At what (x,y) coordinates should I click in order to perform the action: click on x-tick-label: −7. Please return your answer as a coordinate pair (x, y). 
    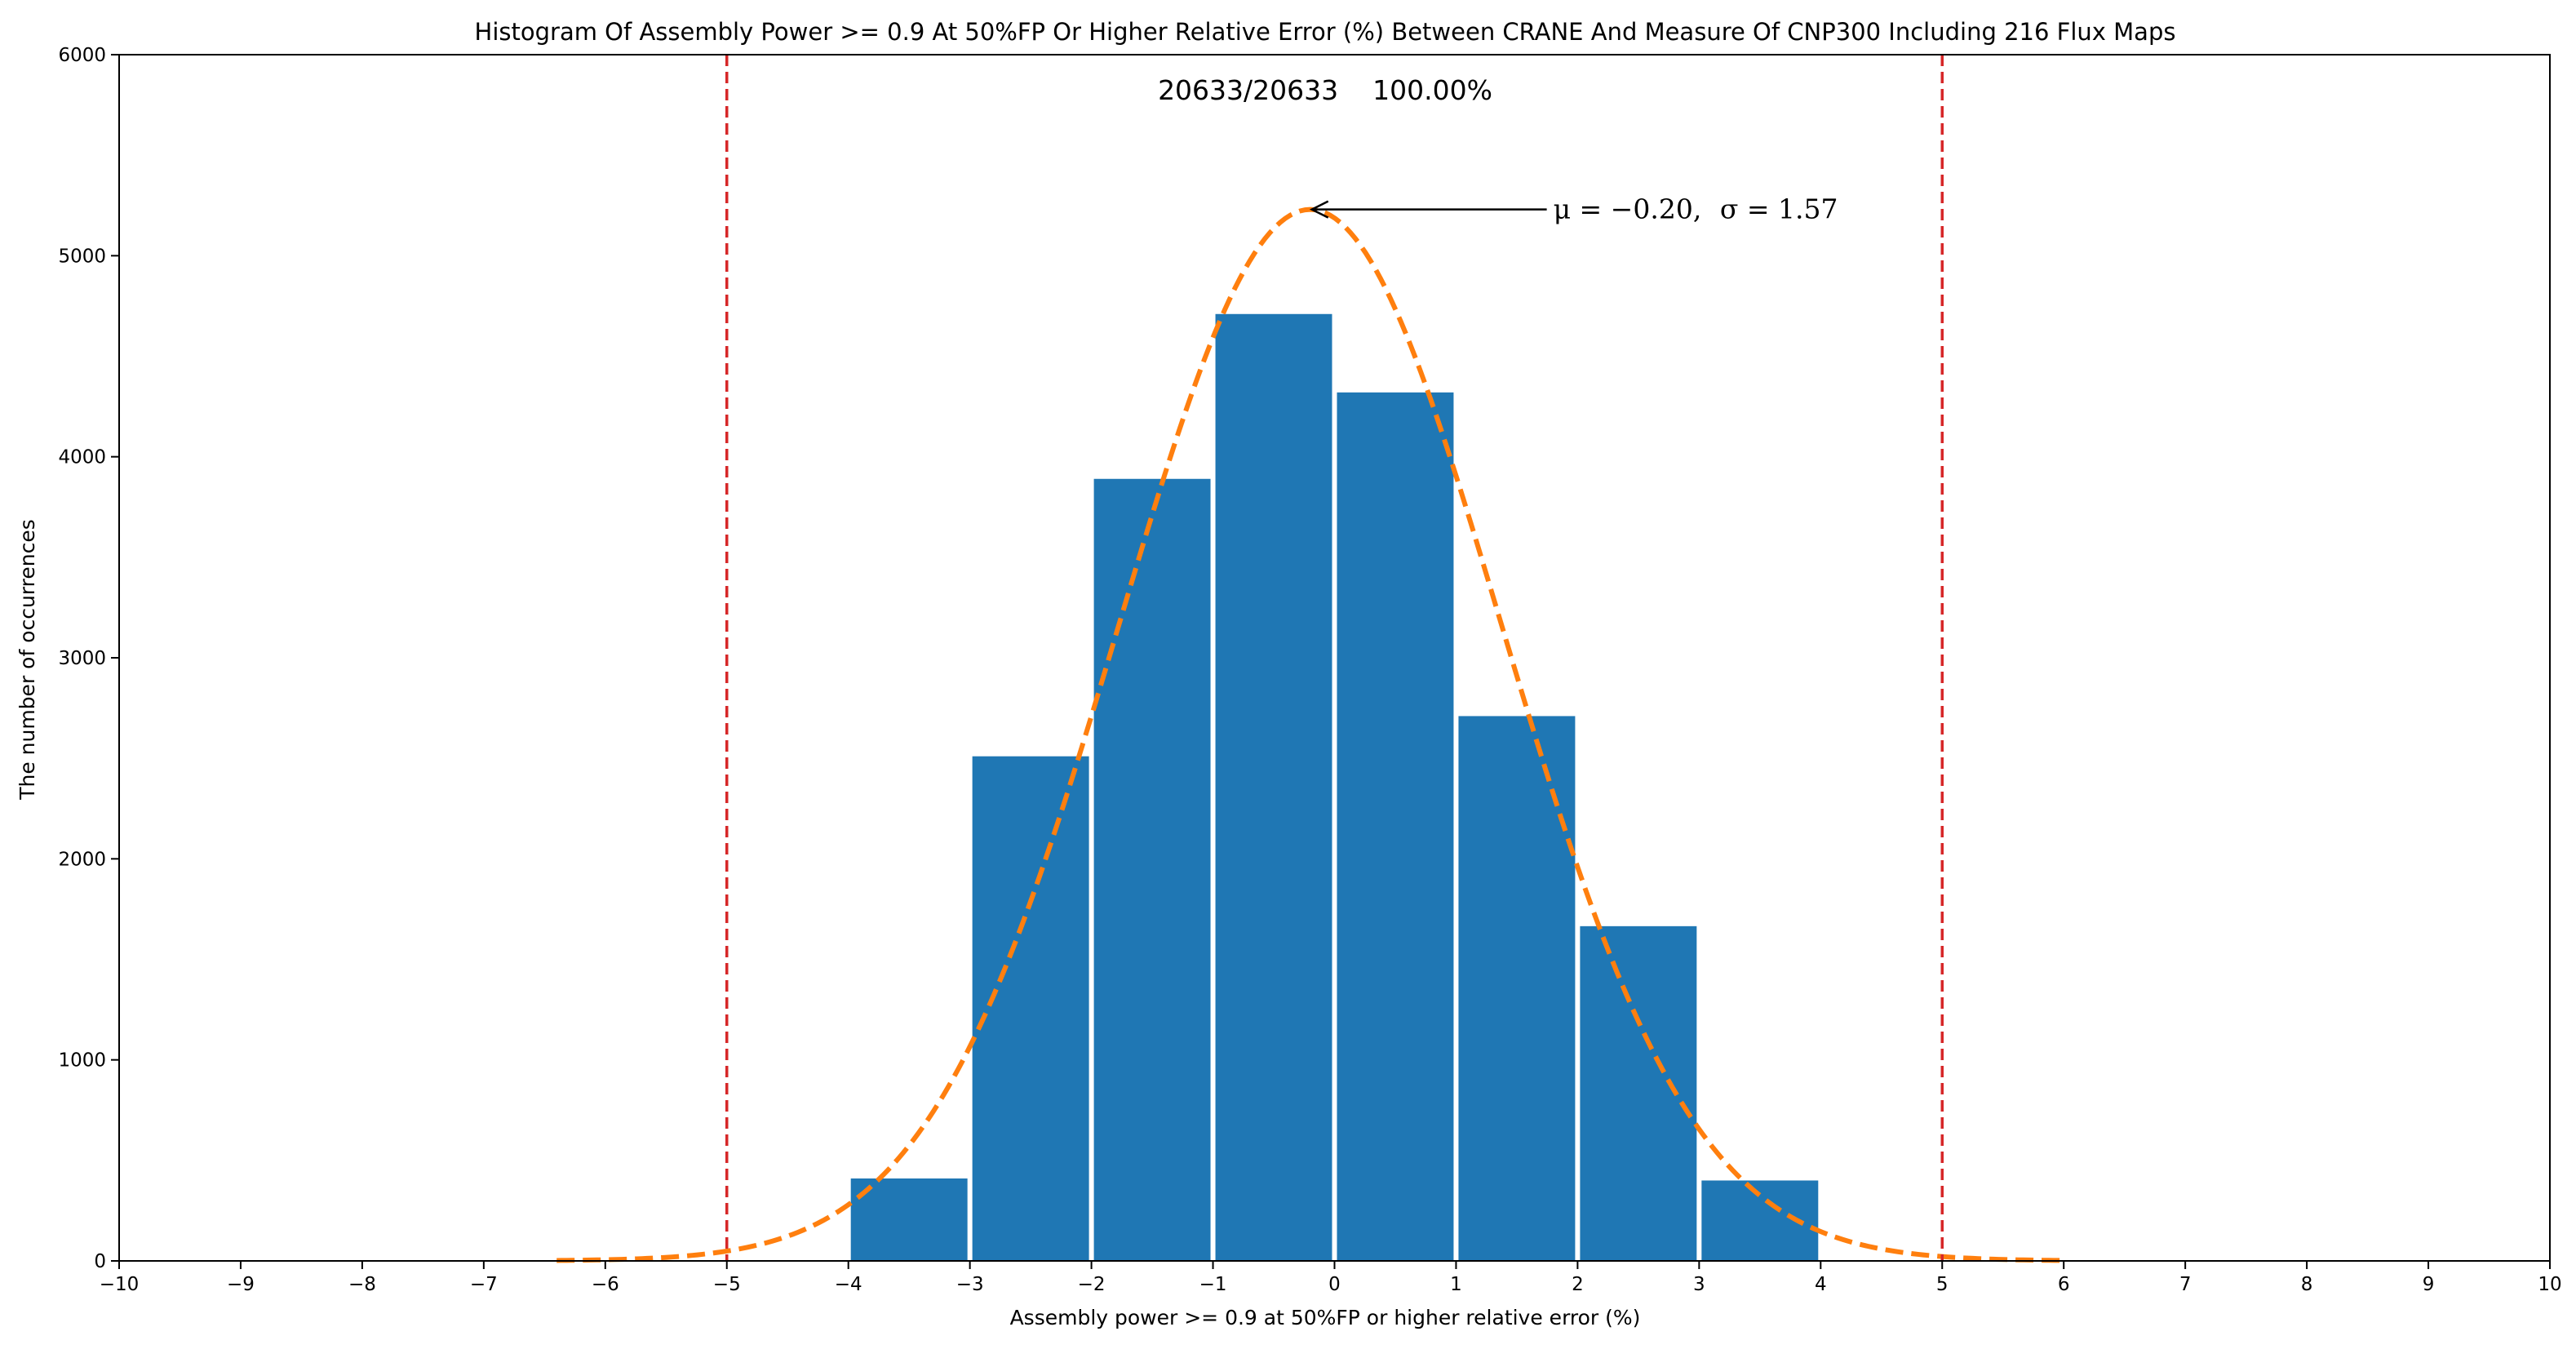
    Looking at the image, I should click on (484, 1284).